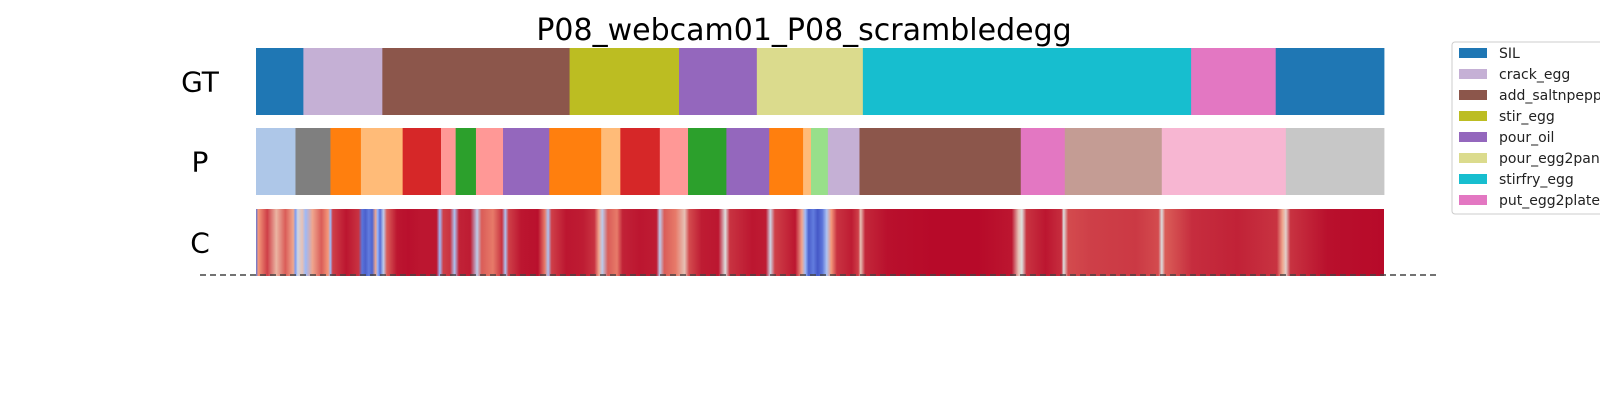 Image resolution: width=1600 pixels, height=400 pixels. What do you see at coordinates (1473, 74) in the screenshot?
I see `legend-swatch-crack-egg` at bounding box center [1473, 74].